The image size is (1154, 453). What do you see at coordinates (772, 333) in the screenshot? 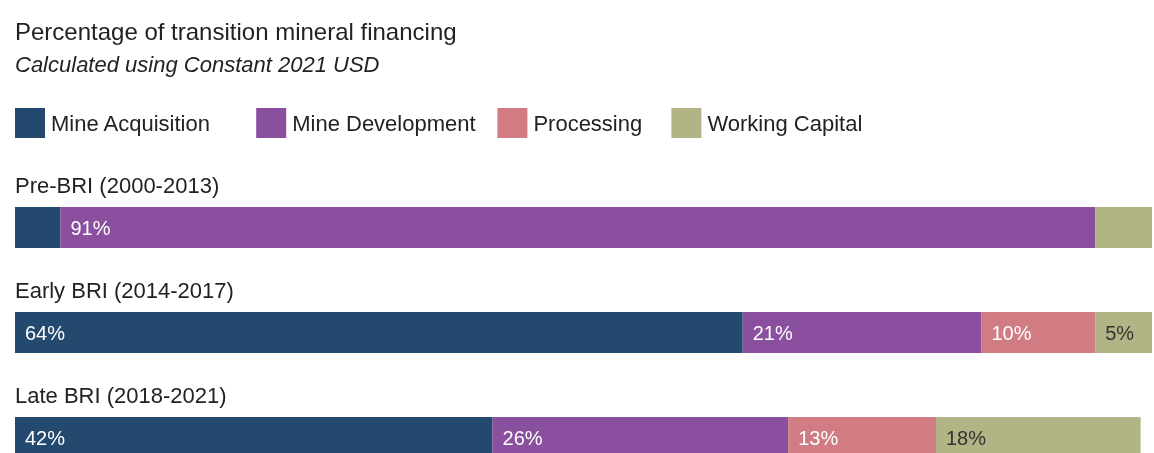
I see `data-label: 21%` at bounding box center [772, 333].